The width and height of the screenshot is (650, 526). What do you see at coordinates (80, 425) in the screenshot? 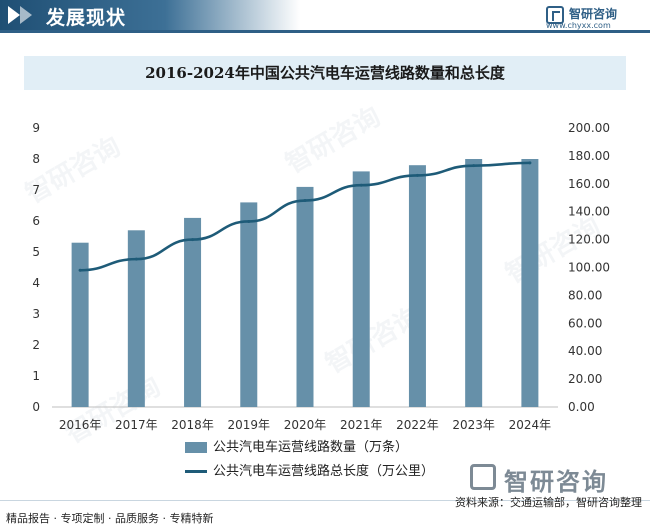
I see `x-tick-label: 2016年` at bounding box center [80, 425].